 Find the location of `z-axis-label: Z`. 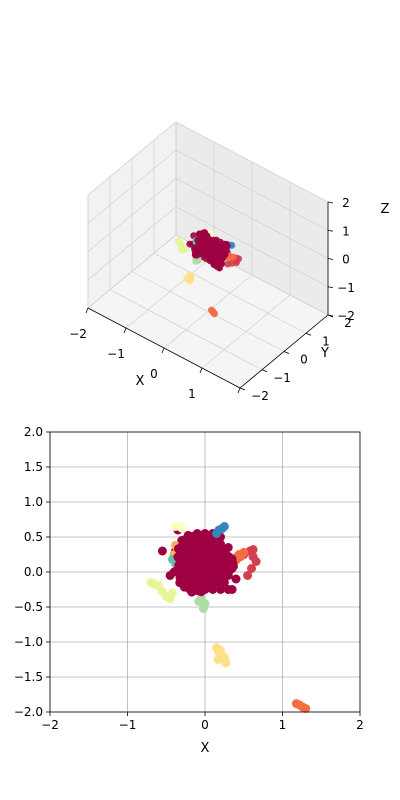

z-axis-label: Z is located at coordinates (385, 209).